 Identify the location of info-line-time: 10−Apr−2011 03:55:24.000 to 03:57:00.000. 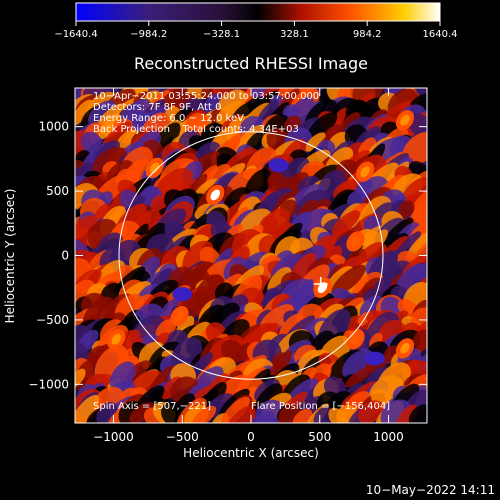
(206, 96).